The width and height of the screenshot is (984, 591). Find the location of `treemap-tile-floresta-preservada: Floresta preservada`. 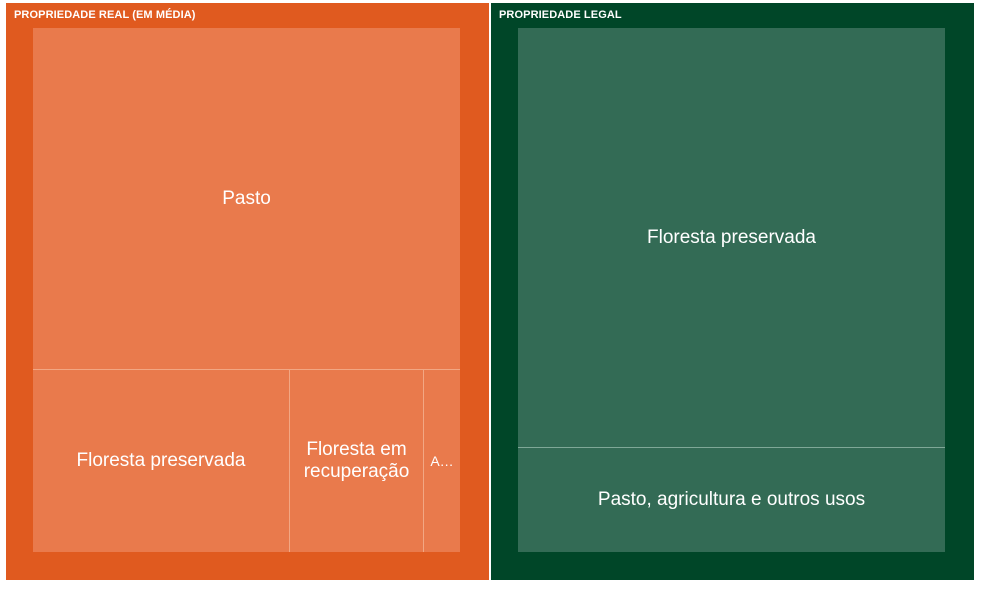

treemap-tile-floresta-preservada: Floresta preservada is located at coordinates (161, 460).